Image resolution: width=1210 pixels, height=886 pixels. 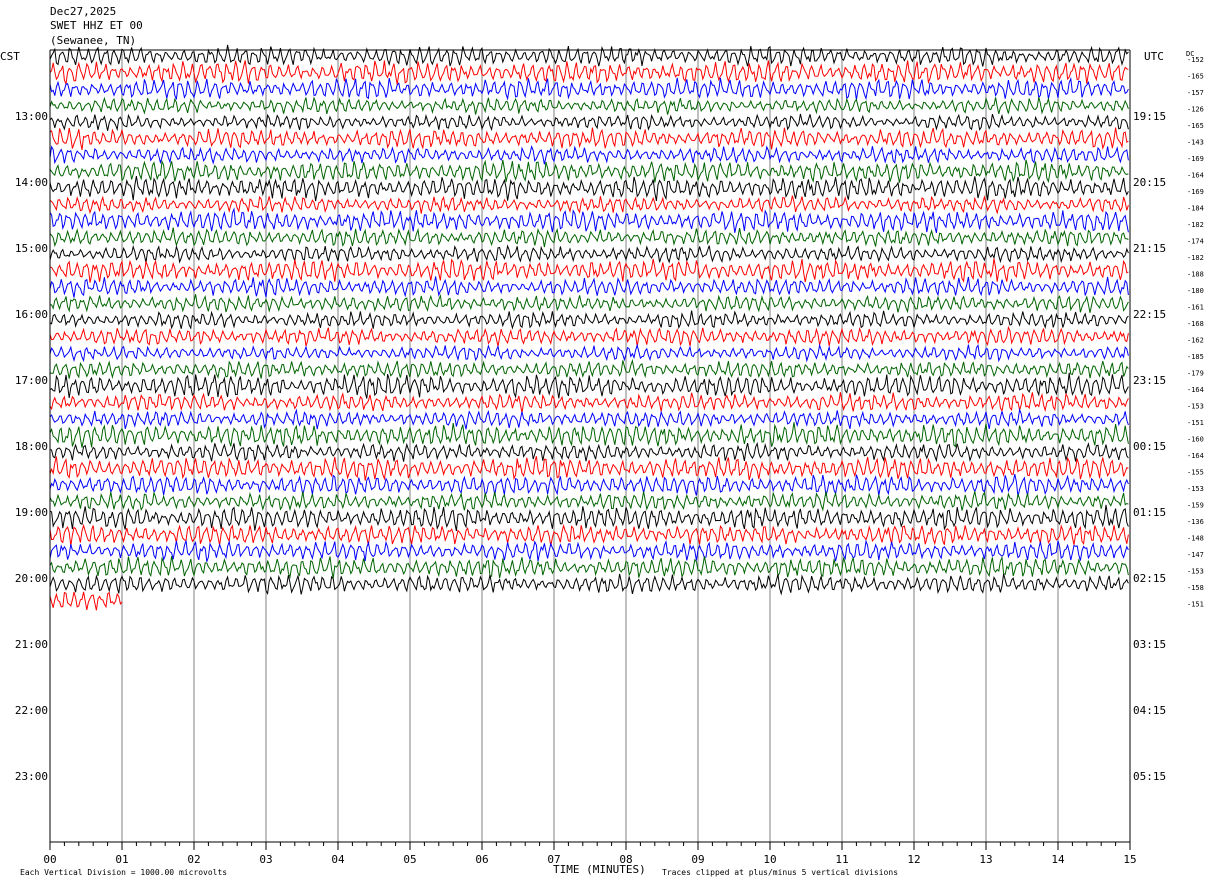 What do you see at coordinates (1195, 209) in the screenshot?
I see `dc-offset-label: -184` at bounding box center [1195, 209].